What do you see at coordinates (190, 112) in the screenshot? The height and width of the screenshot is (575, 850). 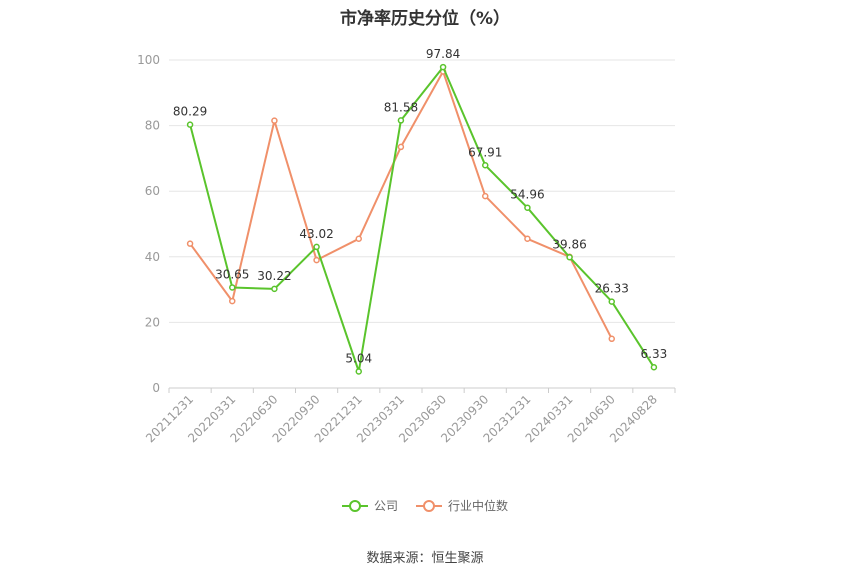 I see `data-label: 80.29` at bounding box center [190, 112].